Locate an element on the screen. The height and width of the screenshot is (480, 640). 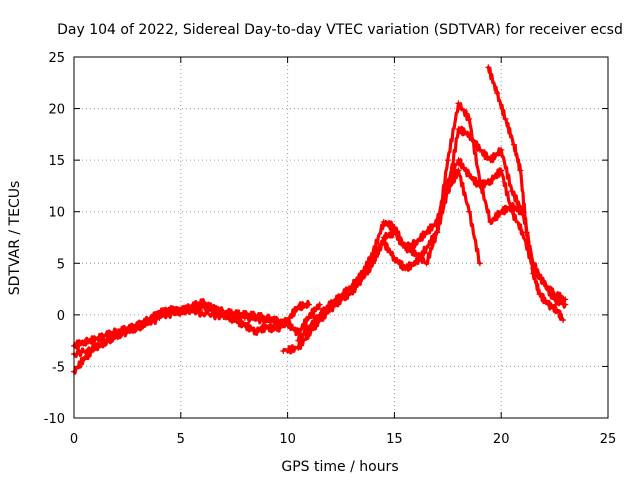
x-tick-label: 10 is located at coordinates (287, 439).